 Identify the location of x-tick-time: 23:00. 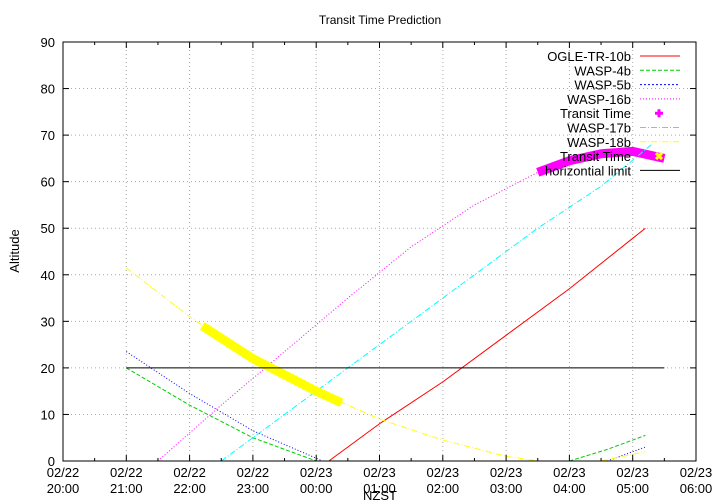
(253, 488).